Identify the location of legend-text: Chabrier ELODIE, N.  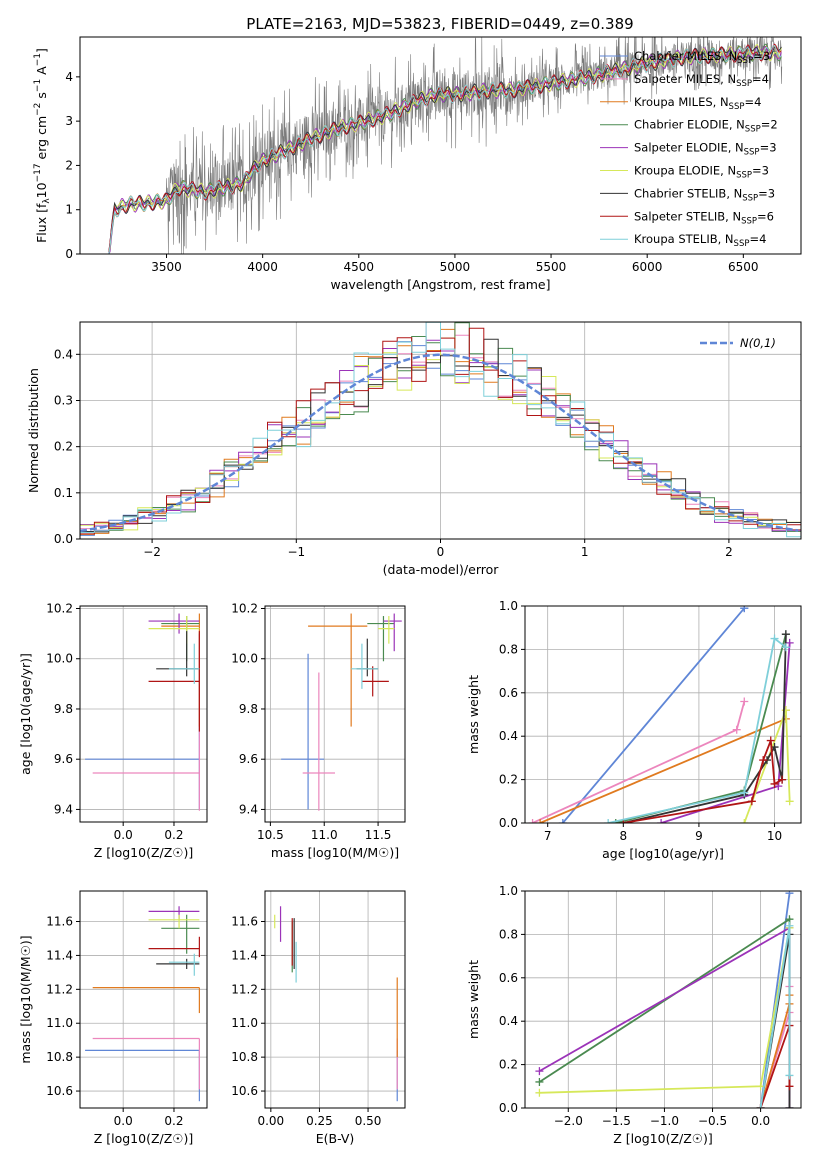
(689, 125).